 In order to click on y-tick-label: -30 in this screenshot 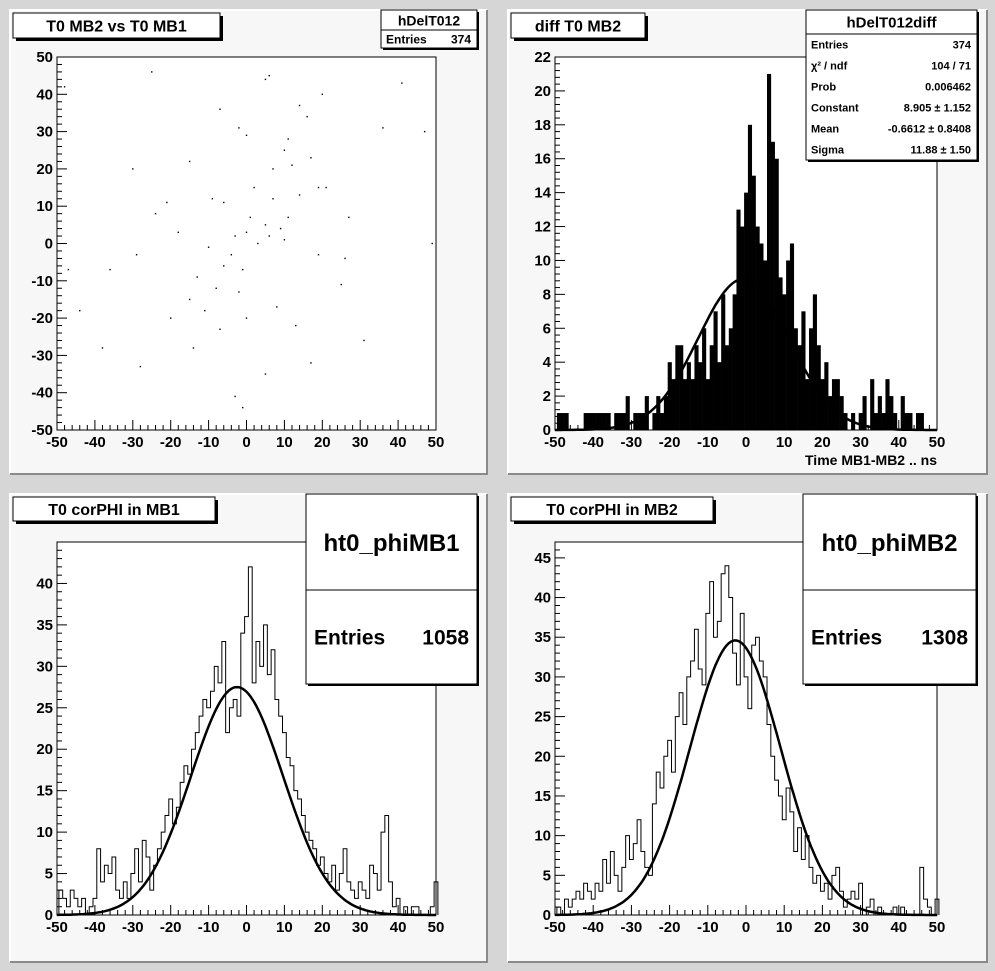, I will do `click(42, 355)`.